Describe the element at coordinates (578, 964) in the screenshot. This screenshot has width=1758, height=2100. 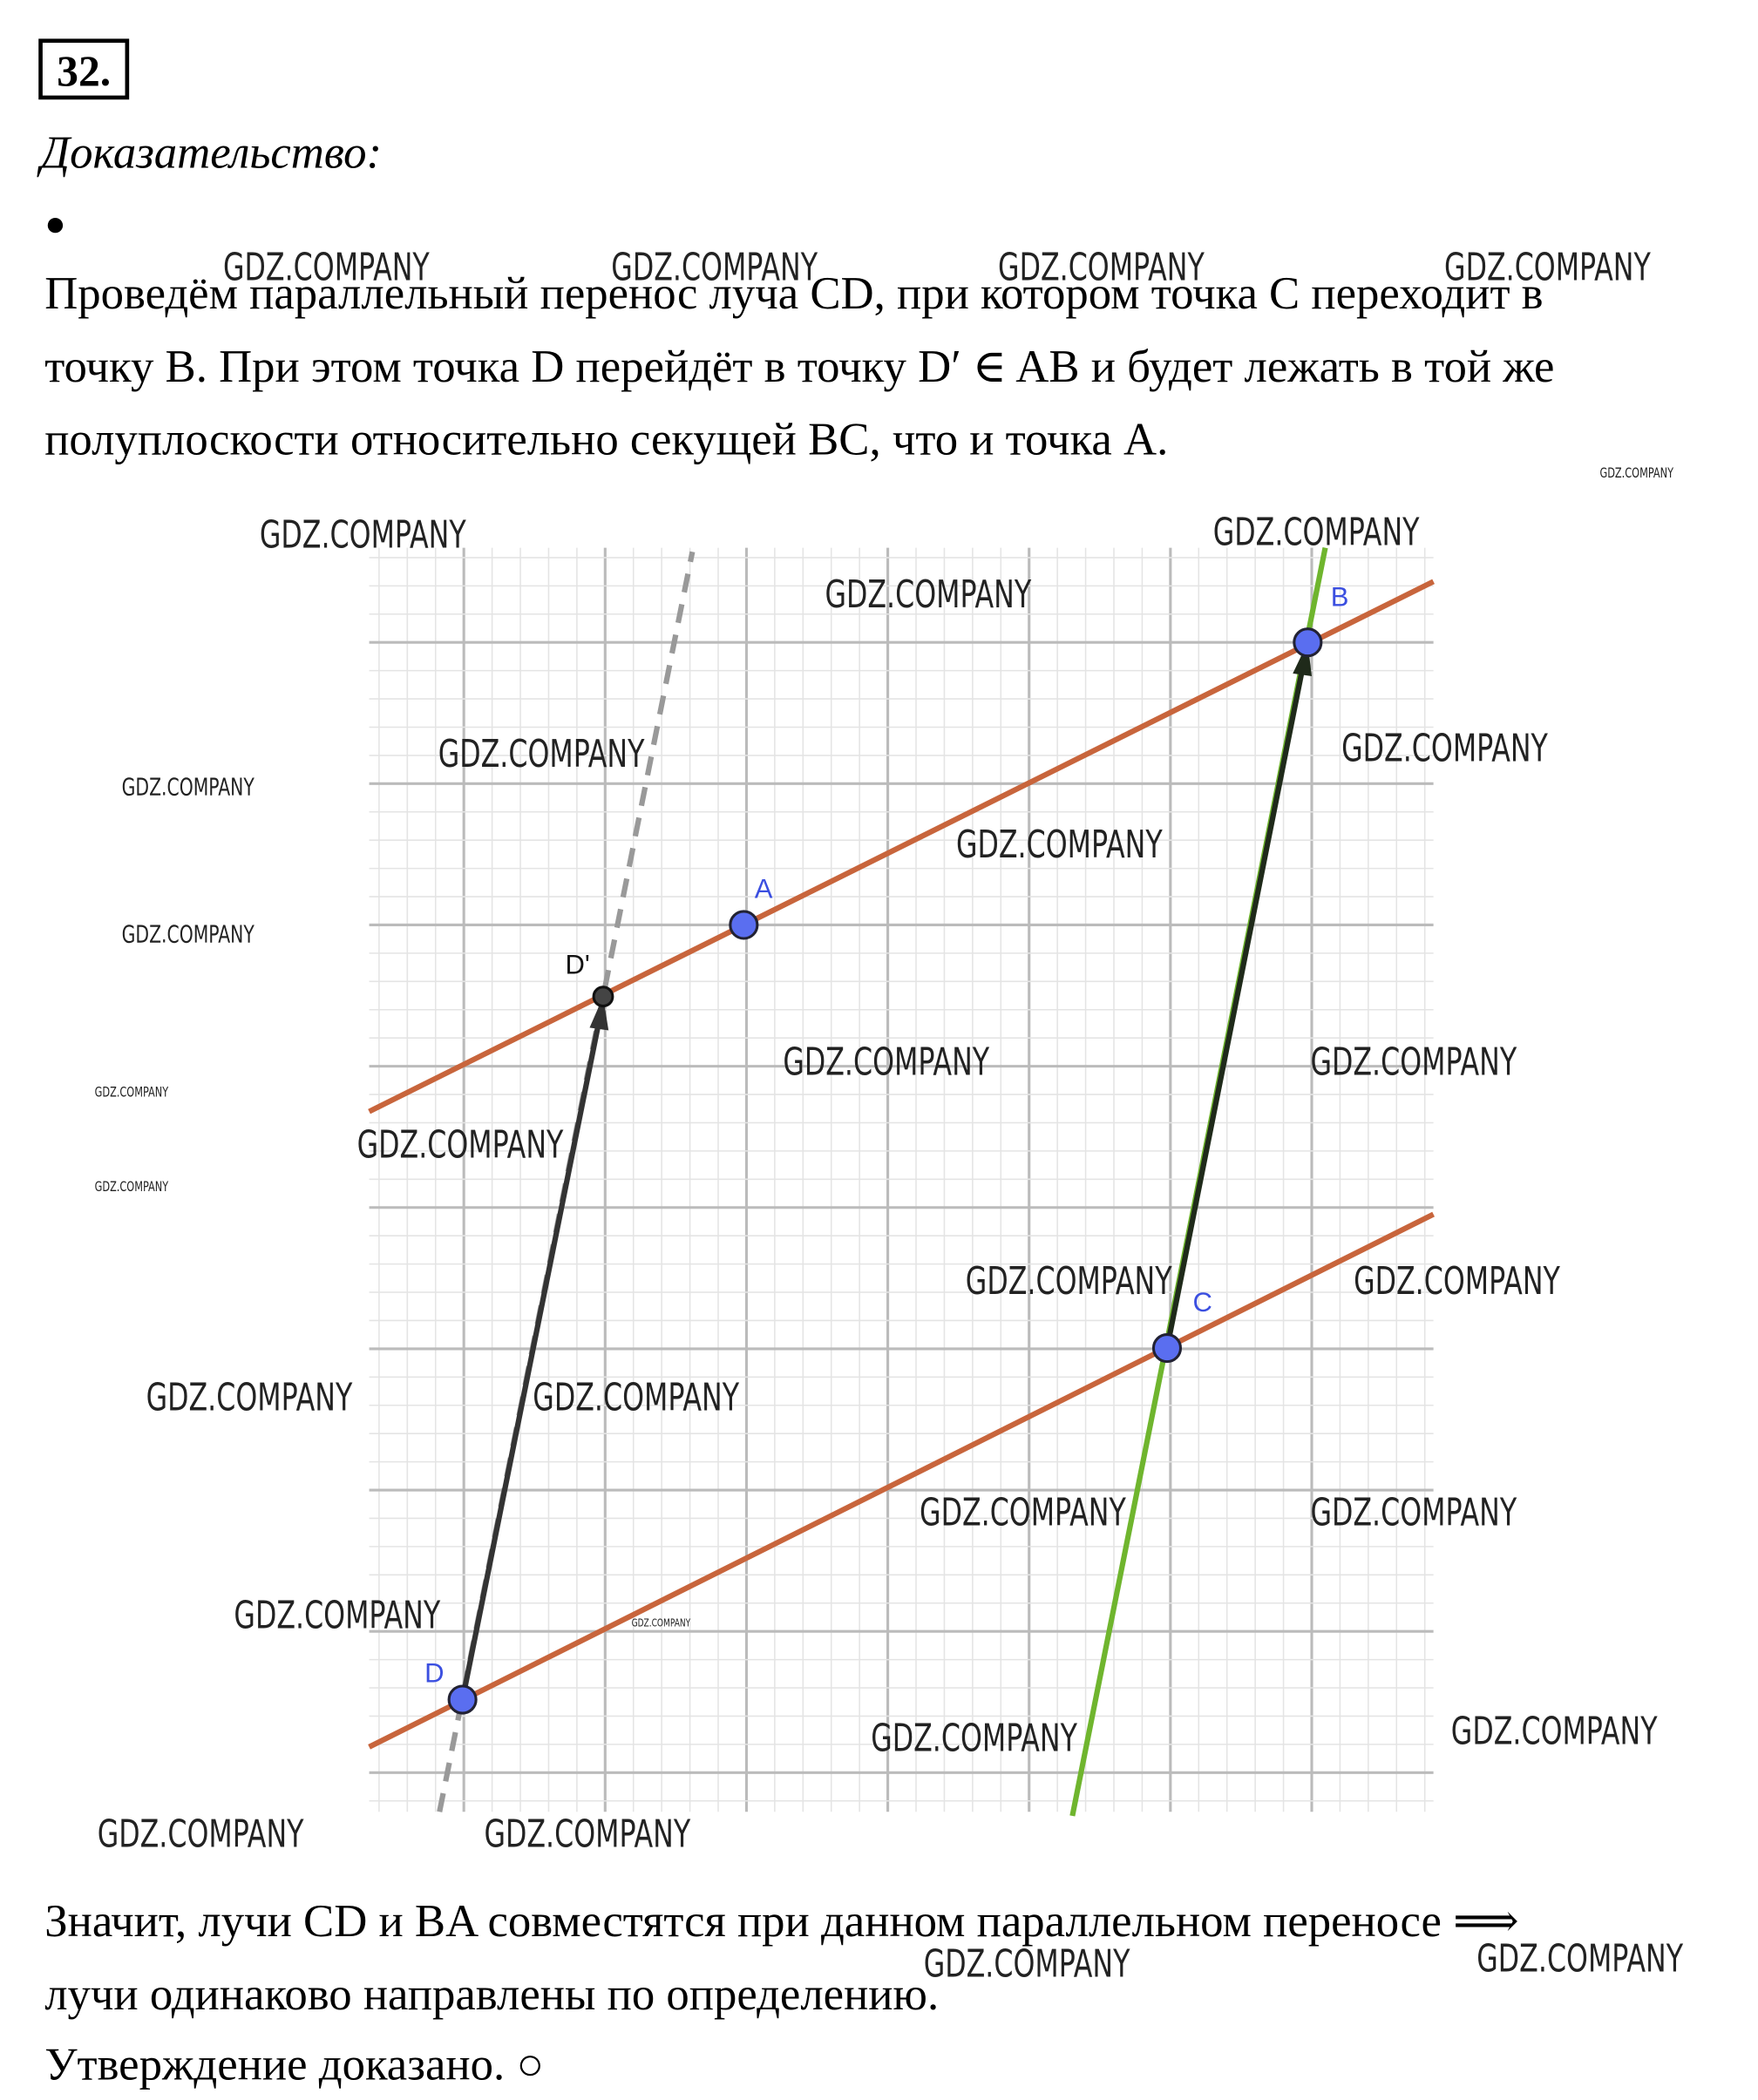
I see `point-label: D'` at that location.